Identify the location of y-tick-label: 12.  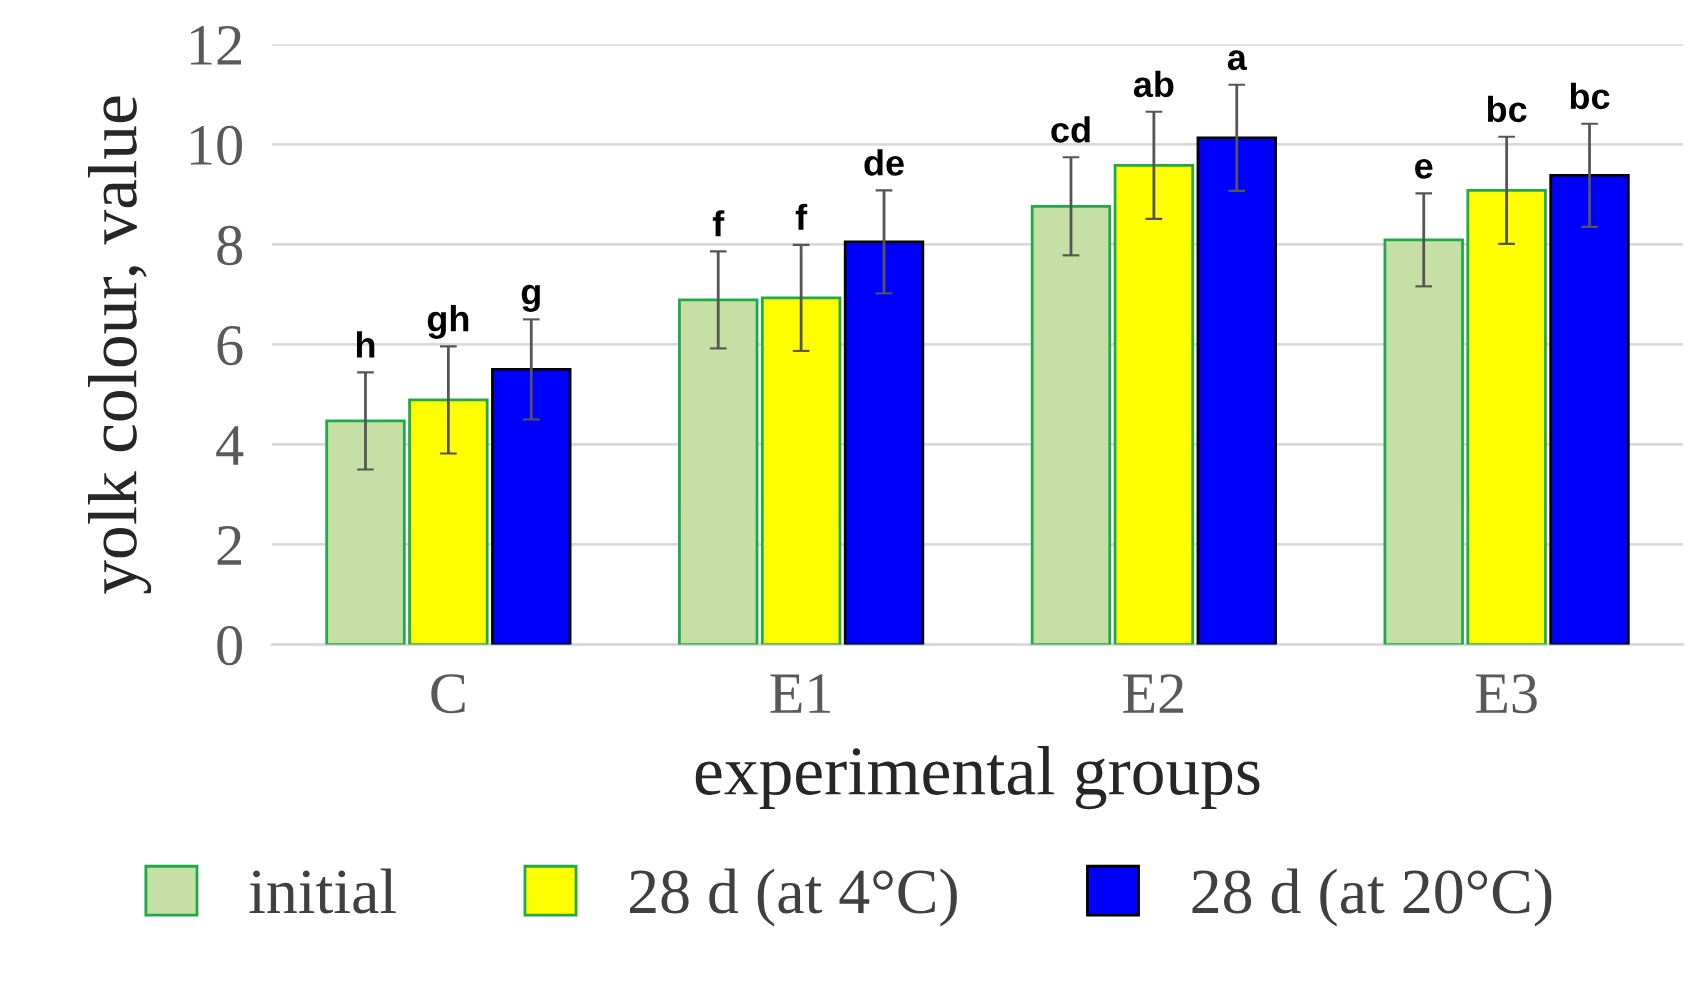
(216, 45).